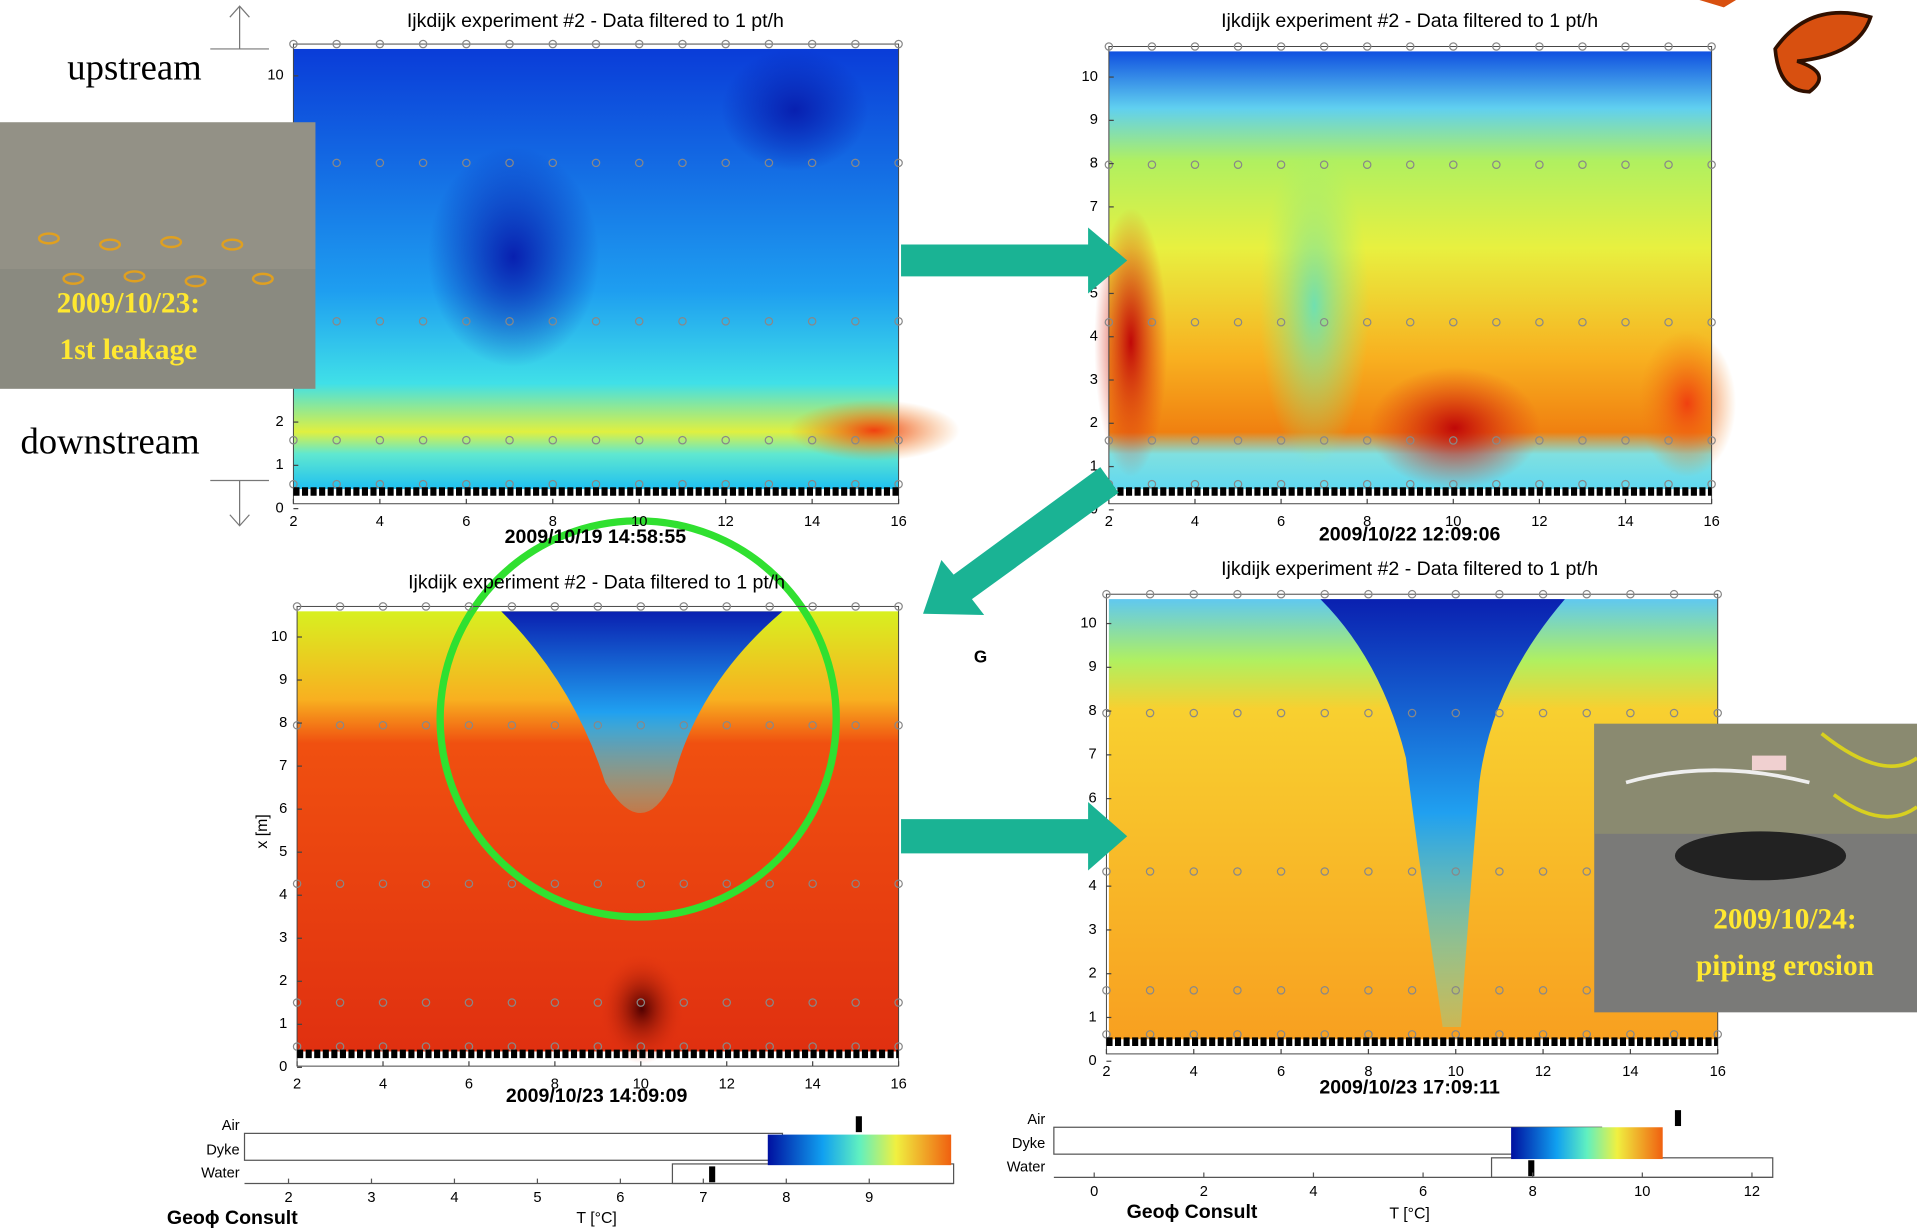 Image resolution: width=1917 pixels, height=1230 pixels. I want to click on caption: 2009/10/24:, so click(1784, 920).